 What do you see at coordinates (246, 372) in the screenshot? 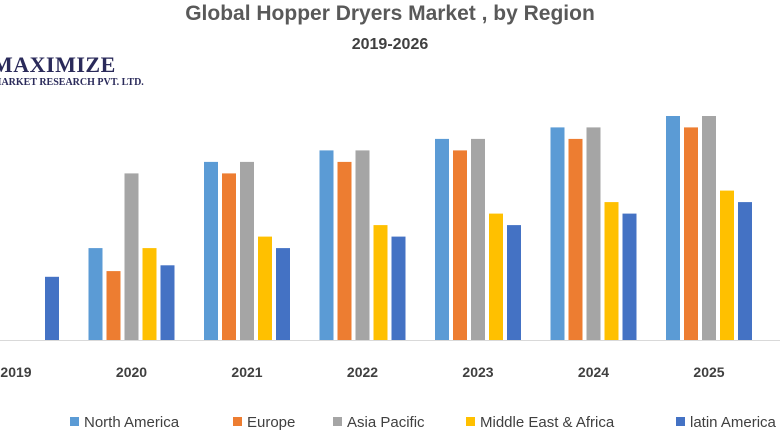
I see `x-tick-label-2021: 2021` at bounding box center [246, 372].